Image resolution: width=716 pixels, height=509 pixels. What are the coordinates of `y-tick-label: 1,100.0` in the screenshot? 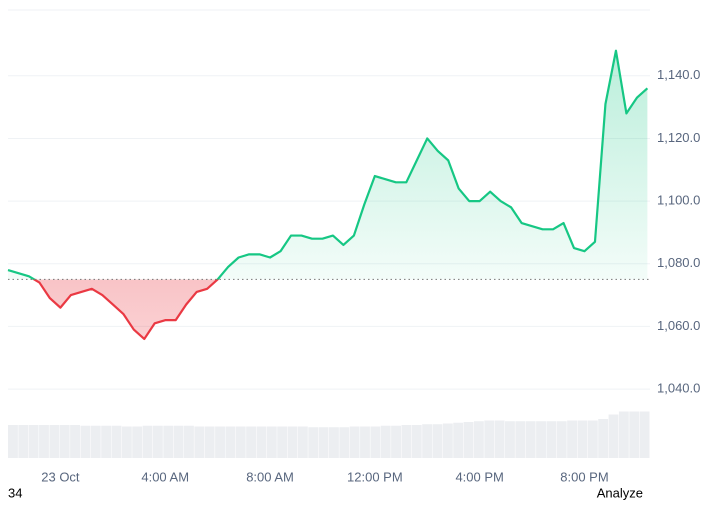 It's located at (678, 200).